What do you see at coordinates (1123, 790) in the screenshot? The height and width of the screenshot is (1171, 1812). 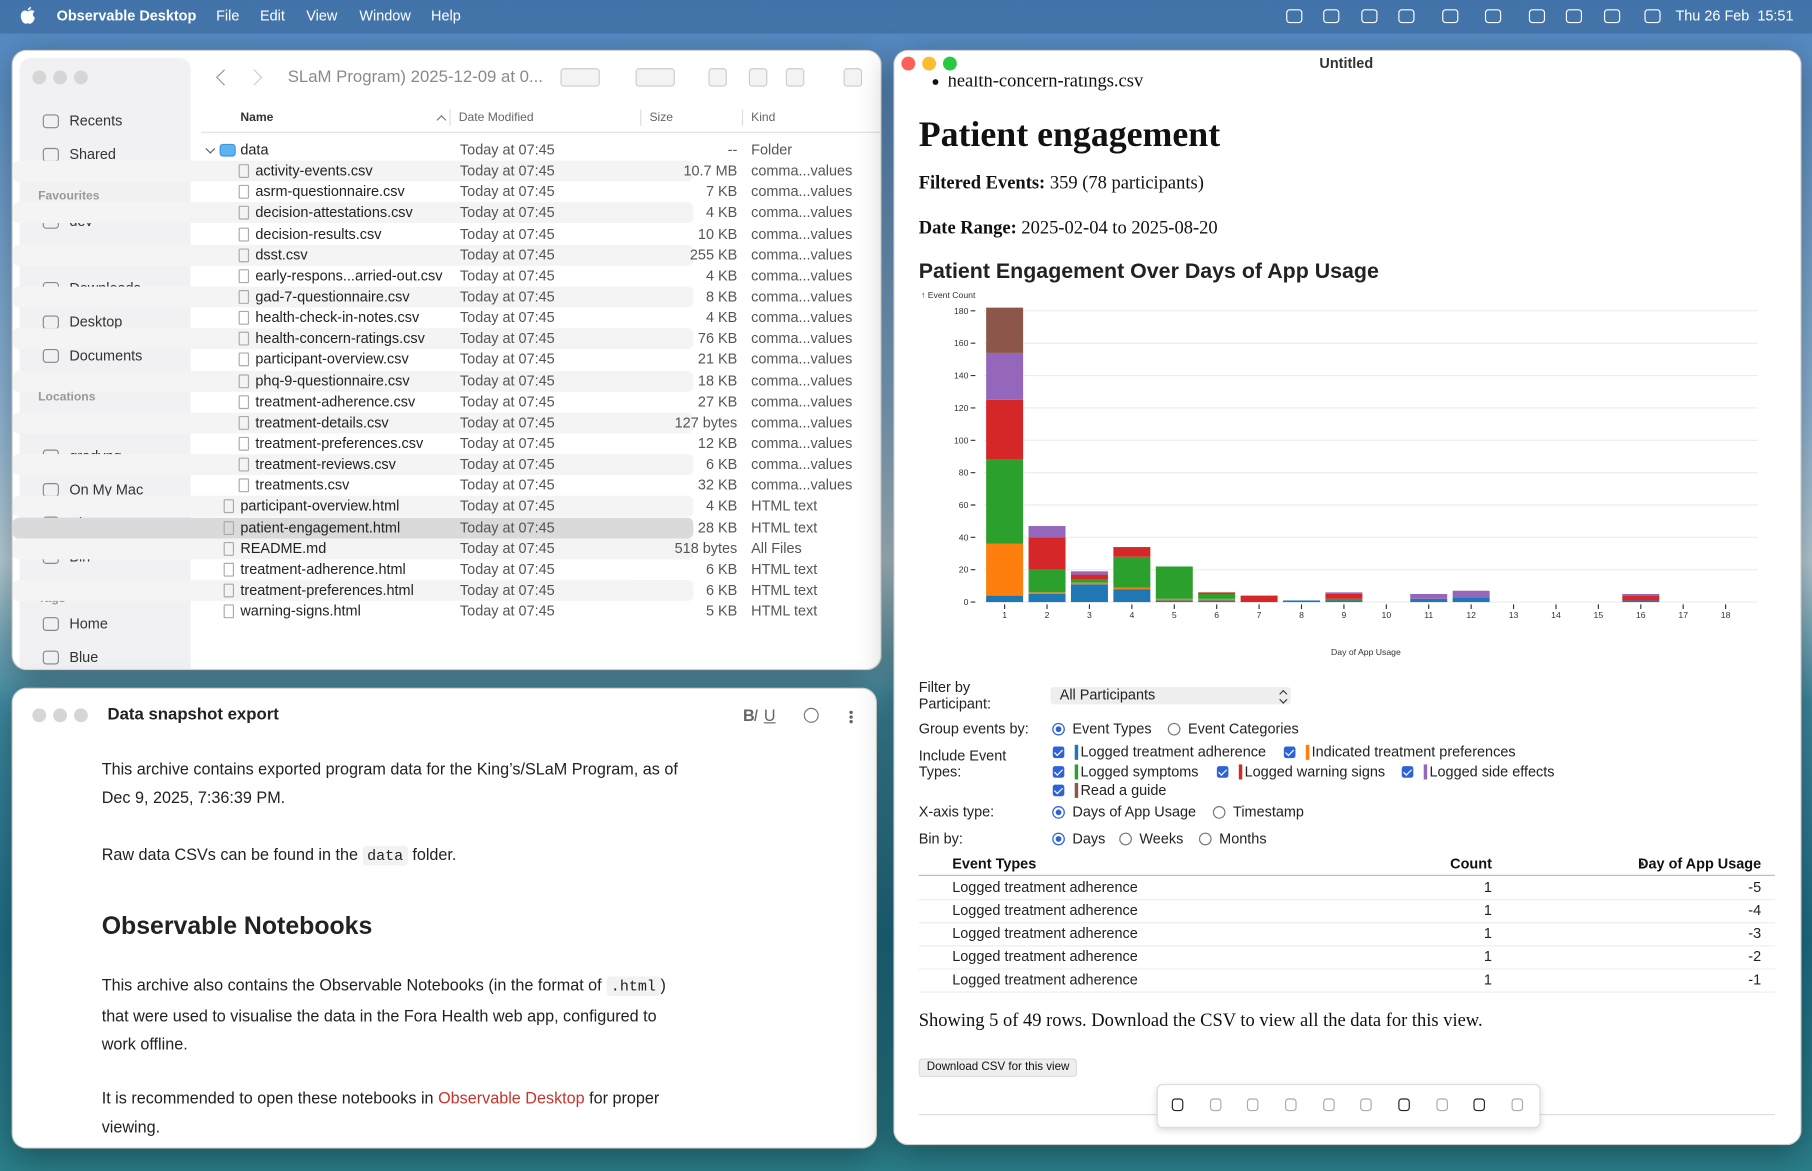 I see `legend-label: Read a guide` at bounding box center [1123, 790].